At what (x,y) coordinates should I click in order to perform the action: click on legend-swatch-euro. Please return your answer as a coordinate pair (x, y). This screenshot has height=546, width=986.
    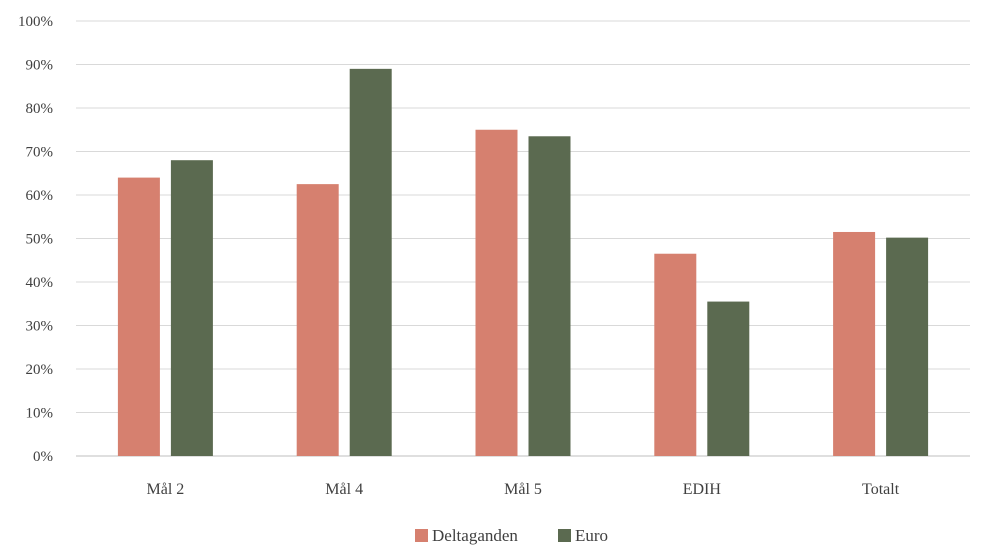
    Looking at the image, I should click on (564, 535).